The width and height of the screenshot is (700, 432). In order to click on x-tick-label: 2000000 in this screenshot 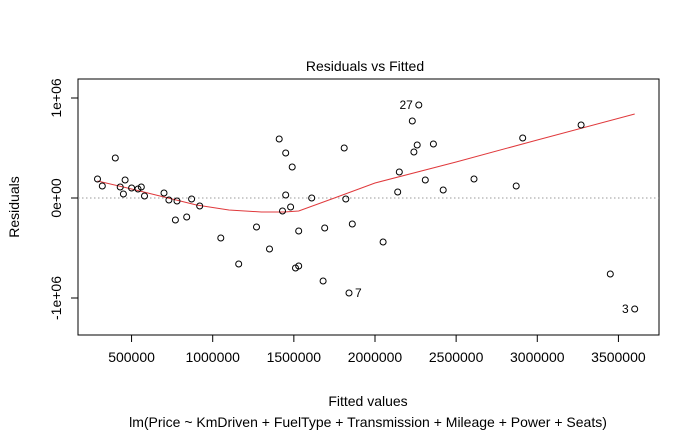, I will do `click(375, 357)`.